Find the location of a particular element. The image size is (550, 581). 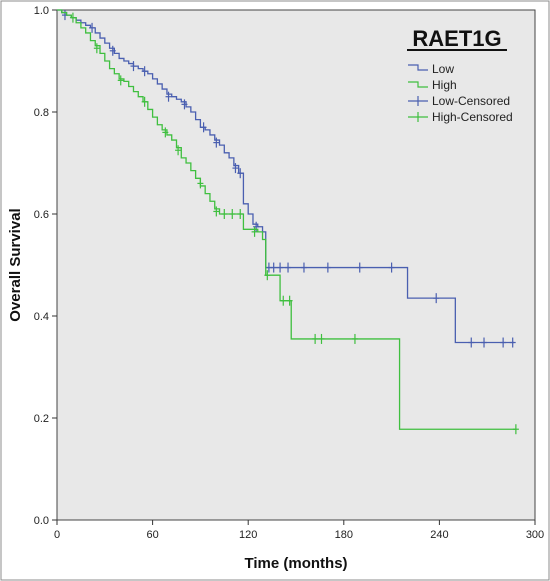

y-tick-label: 0.0 is located at coordinates (41, 521).